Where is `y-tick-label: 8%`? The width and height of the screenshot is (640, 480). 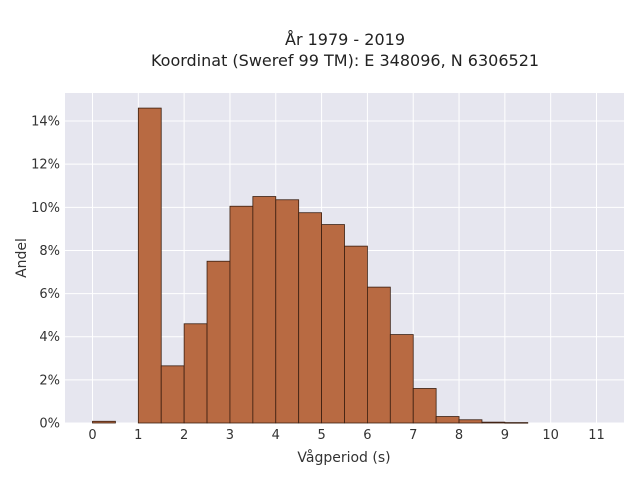 y-tick-label: 8% is located at coordinates (49, 251).